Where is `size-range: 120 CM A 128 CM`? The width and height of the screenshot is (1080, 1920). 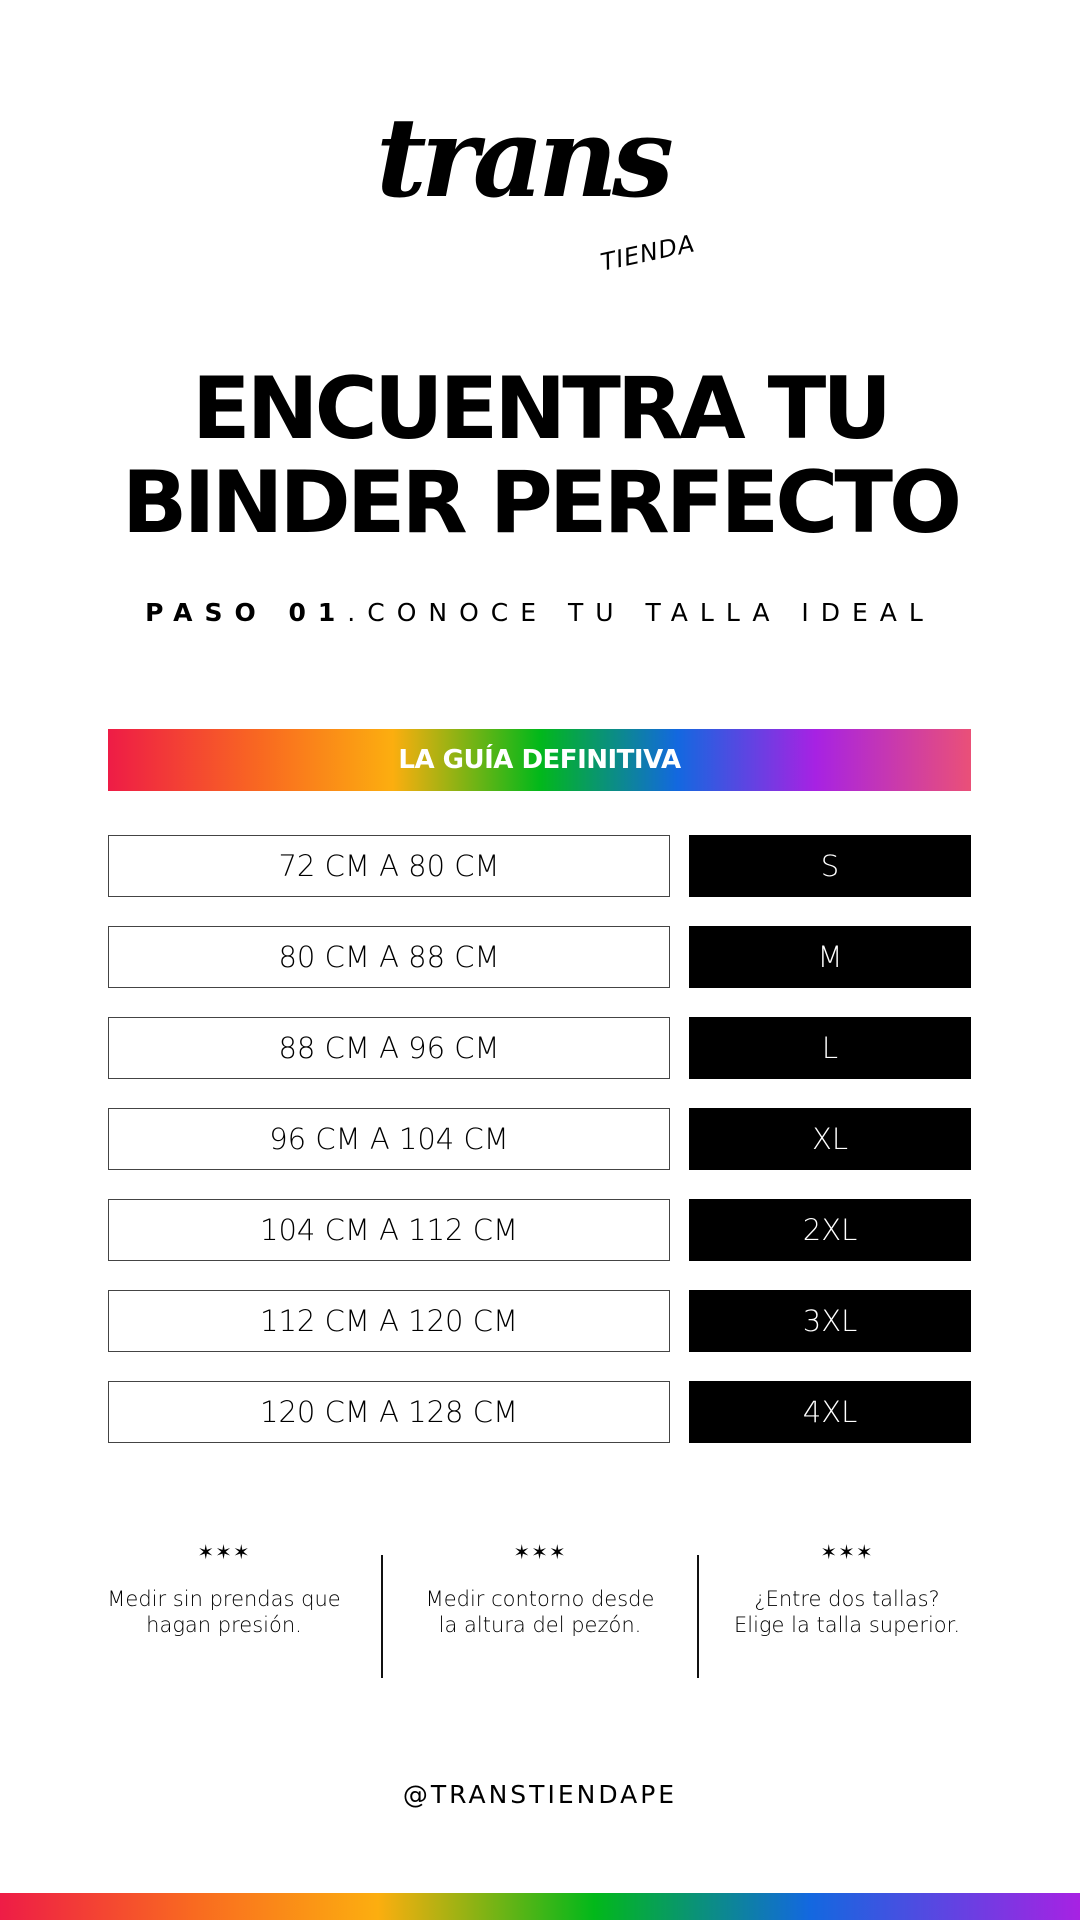
size-range: 120 CM A 128 CM is located at coordinates (389, 1412).